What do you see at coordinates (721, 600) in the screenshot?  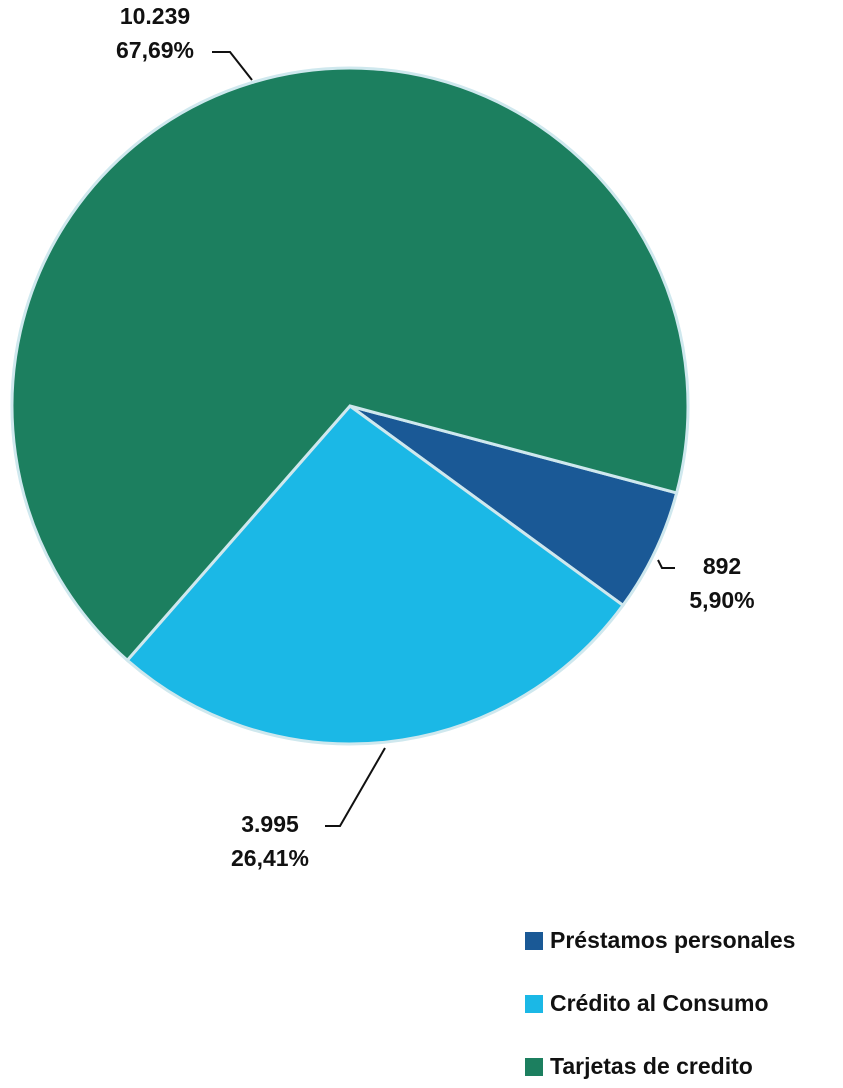 I see `percent-label: 5,90%` at bounding box center [721, 600].